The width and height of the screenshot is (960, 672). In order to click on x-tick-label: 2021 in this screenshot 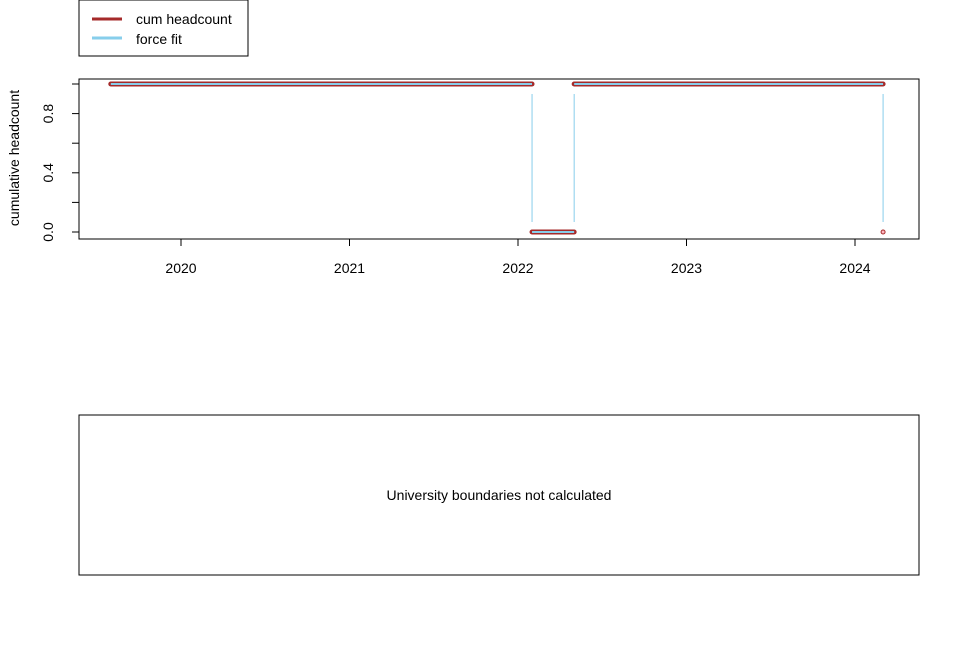, I will do `click(349, 268)`.